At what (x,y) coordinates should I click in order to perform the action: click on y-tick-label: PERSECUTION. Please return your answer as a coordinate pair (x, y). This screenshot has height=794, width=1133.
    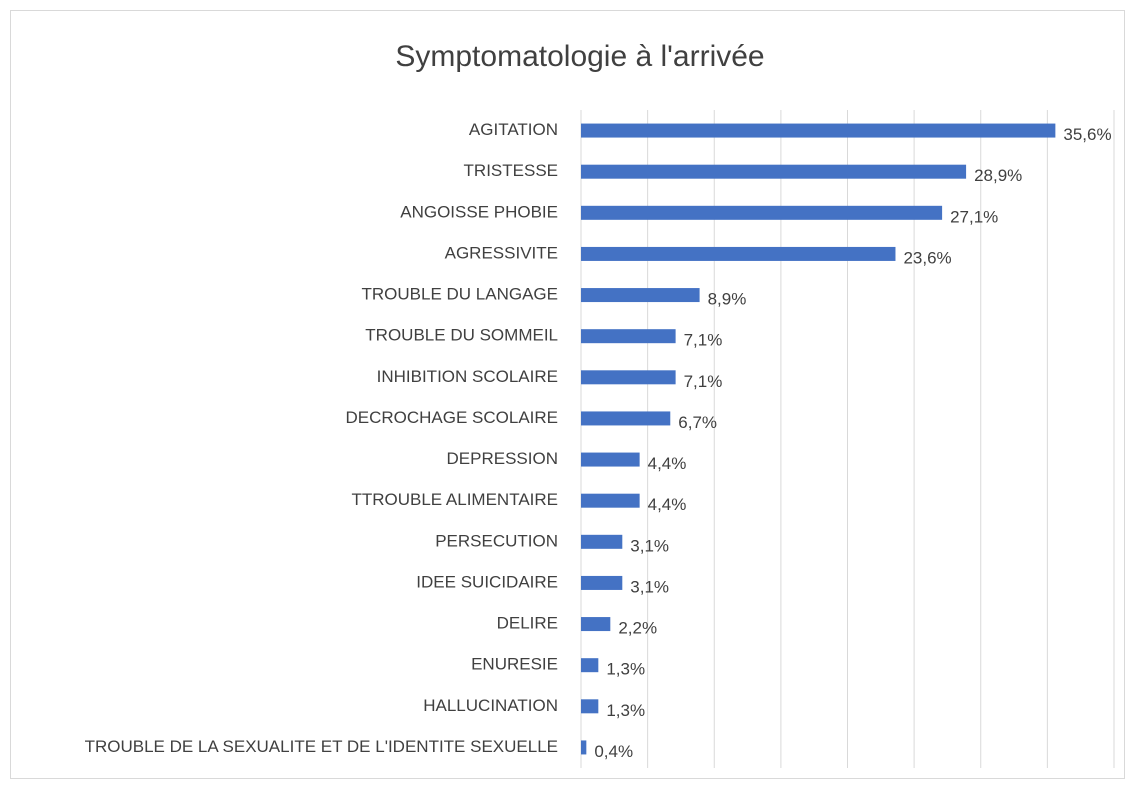
    Looking at the image, I should click on (496, 540).